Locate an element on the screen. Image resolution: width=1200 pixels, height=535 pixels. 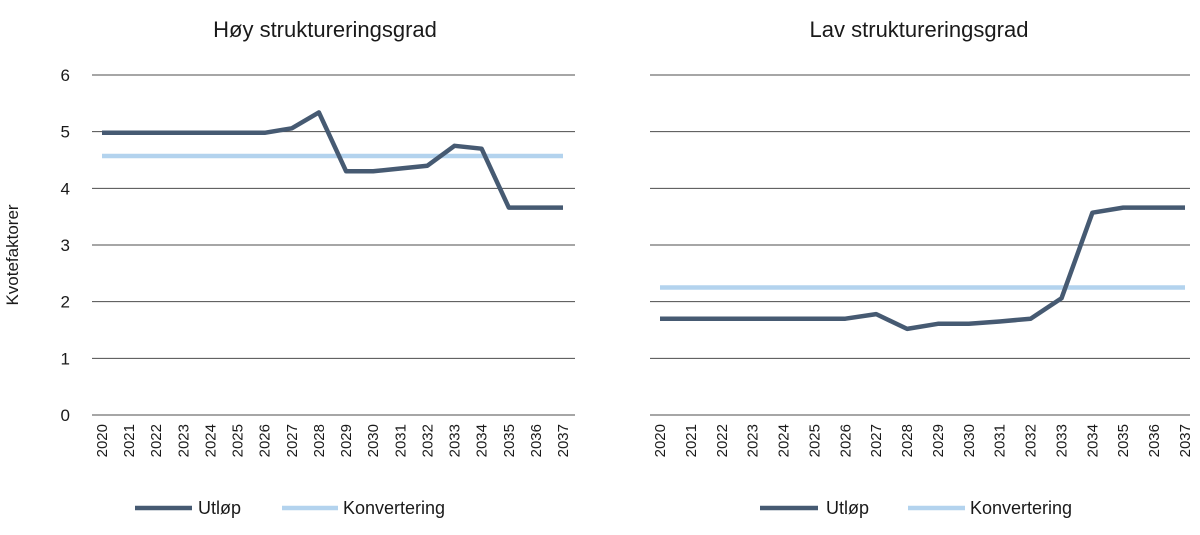
y-tick-label: 3 is located at coordinates (65, 245).